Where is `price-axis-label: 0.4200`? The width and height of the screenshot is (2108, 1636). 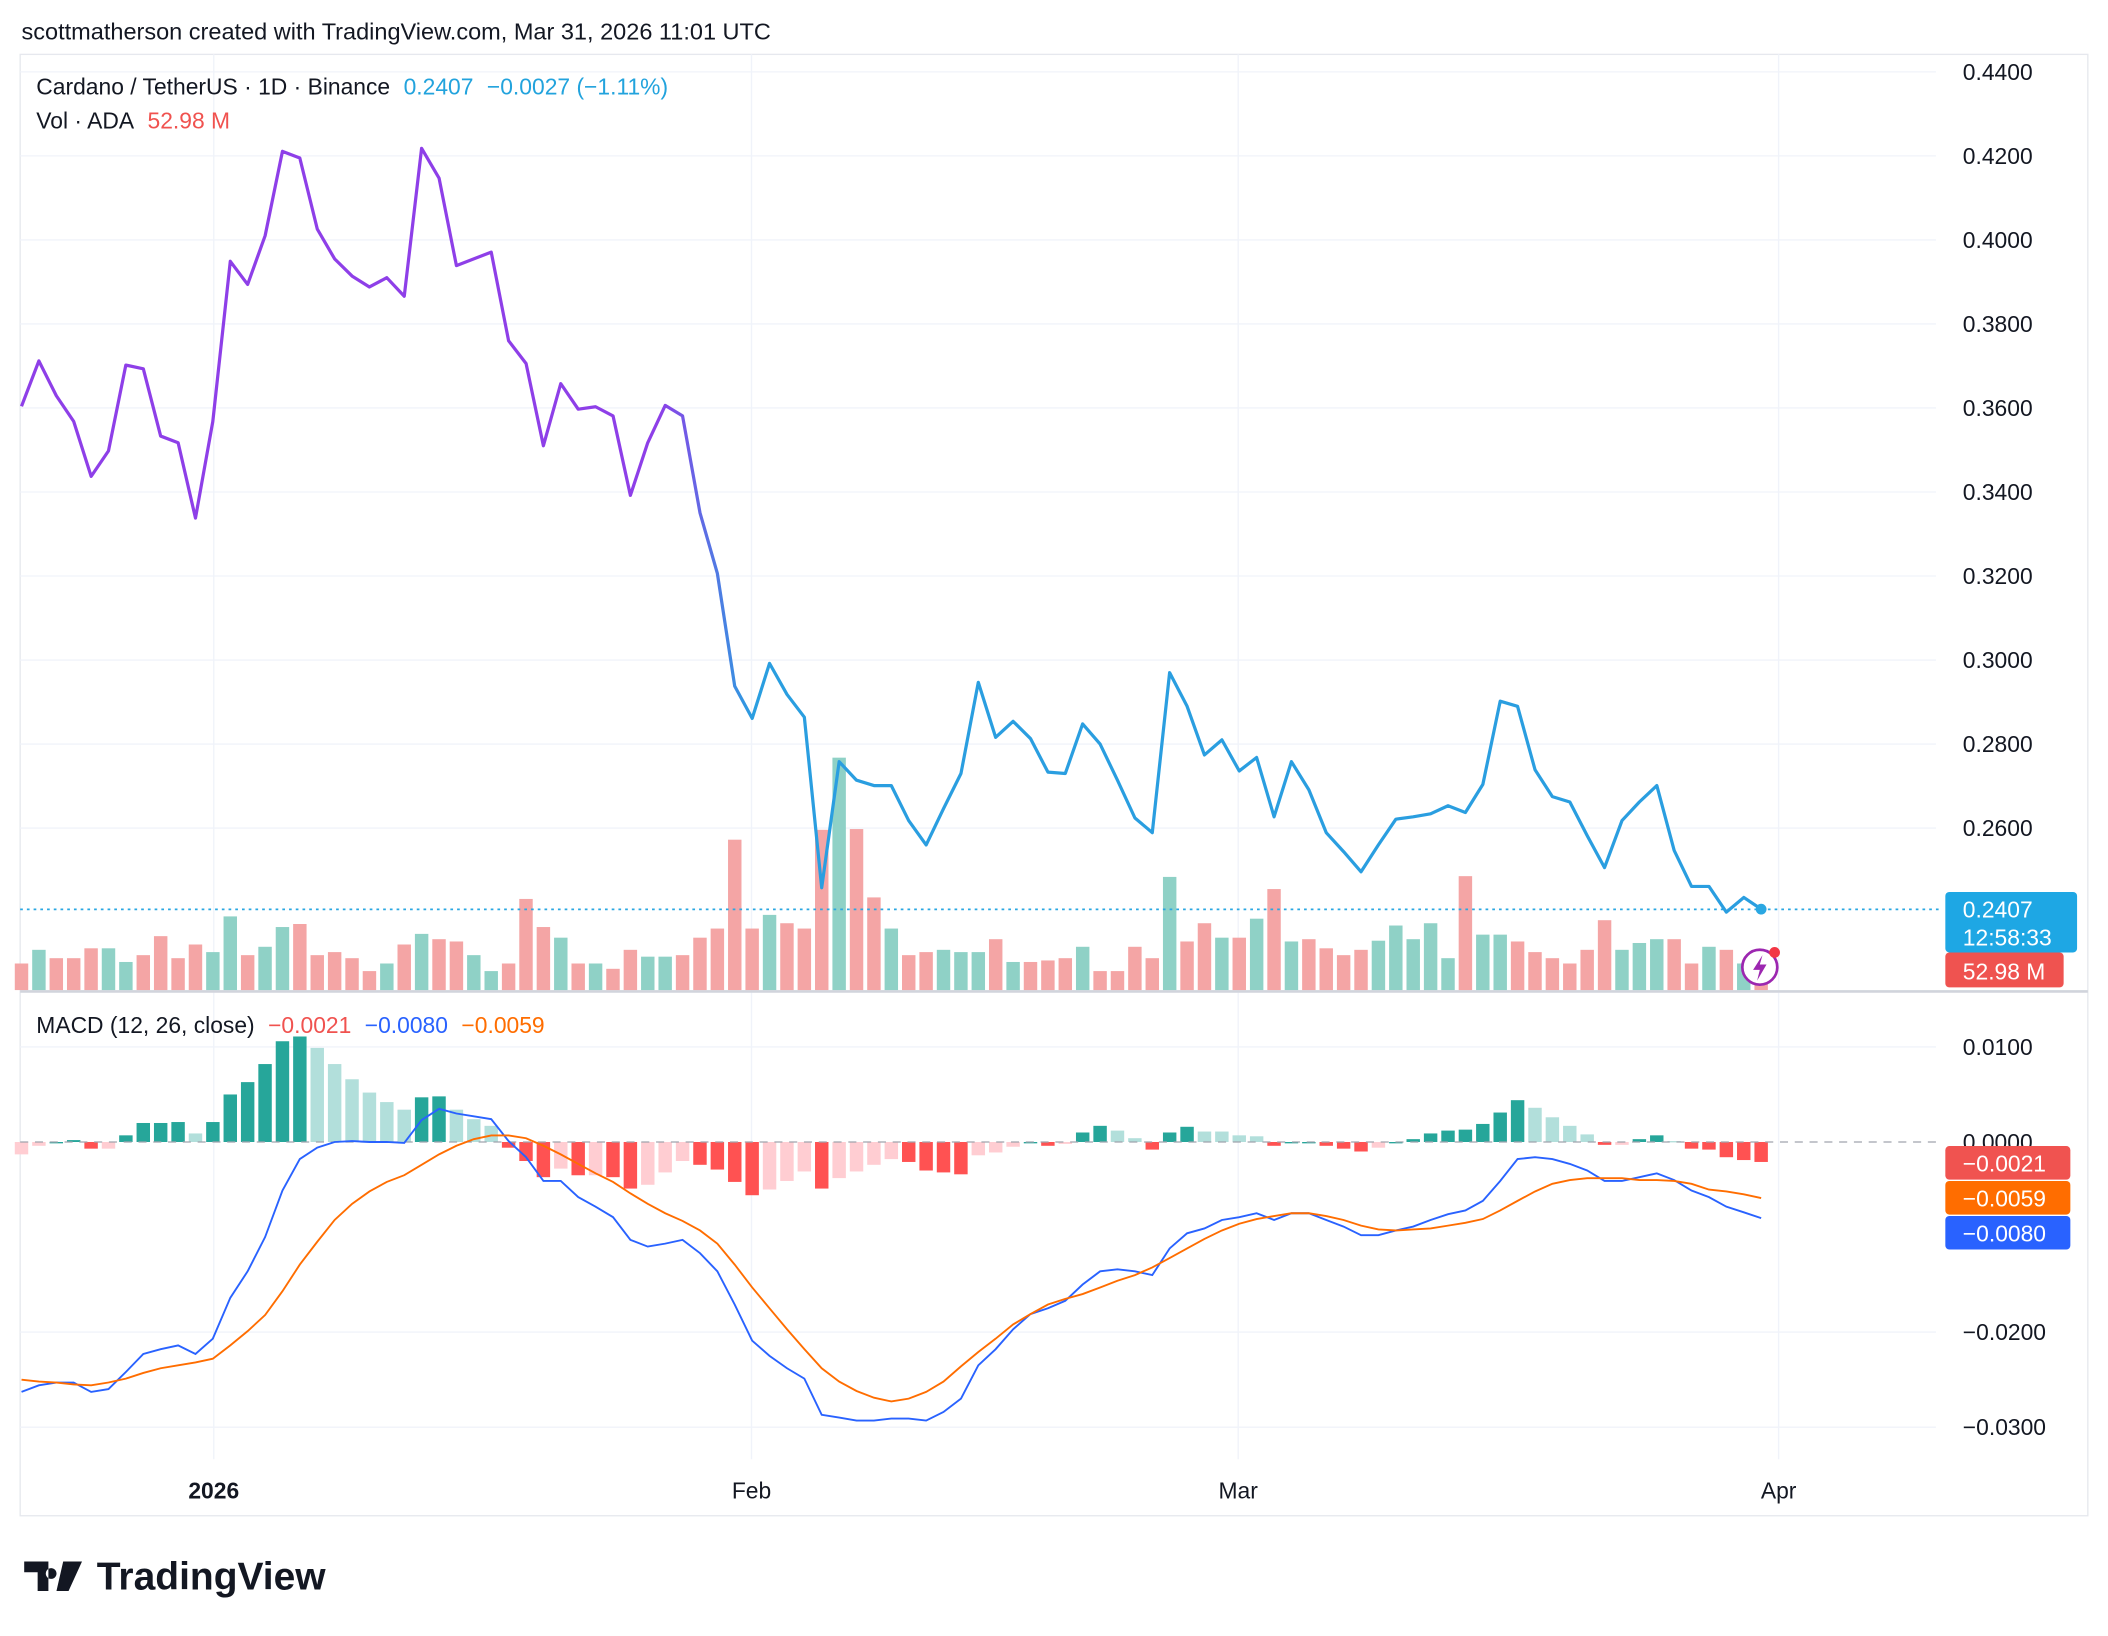 price-axis-label: 0.4200 is located at coordinates (1998, 156).